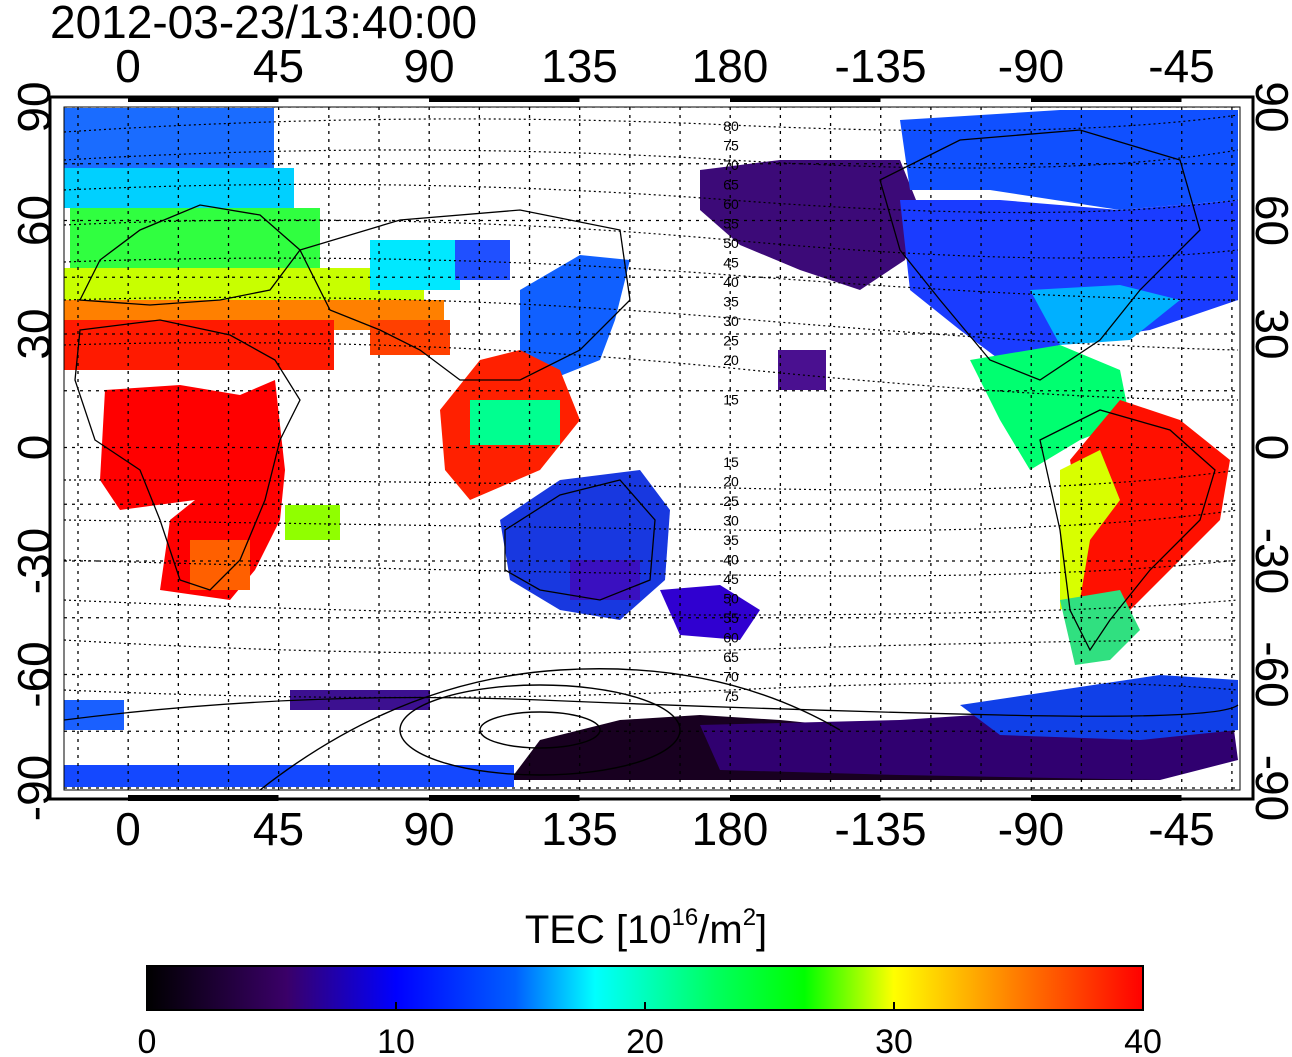  I want to click on coastline-australia, so click(580, 540).